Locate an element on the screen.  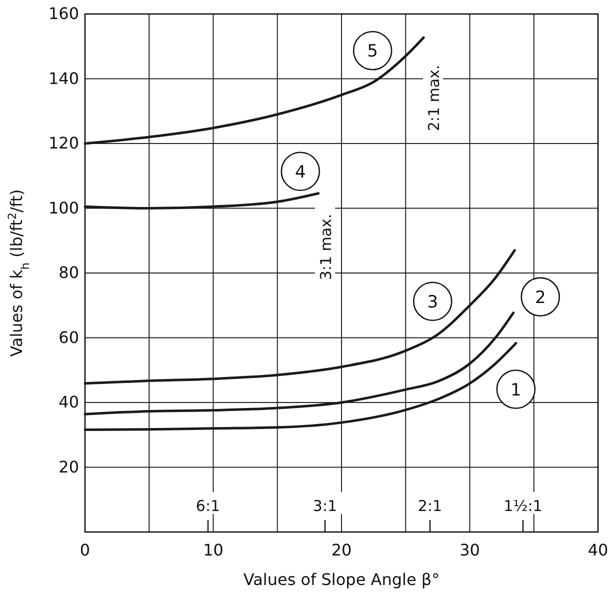
x-tick-label: 20 is located at coordinates (341, 550).